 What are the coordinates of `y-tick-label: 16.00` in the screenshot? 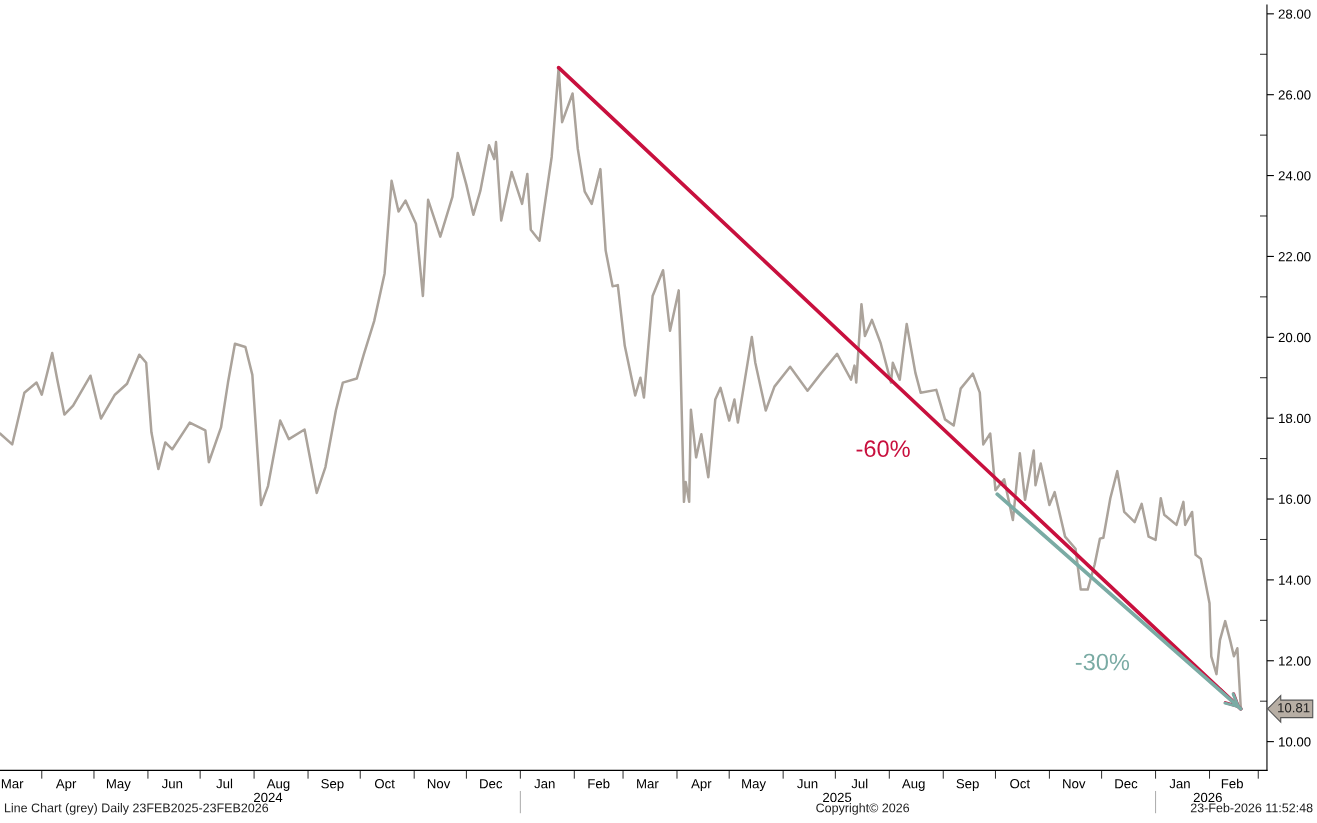 It's located at (1295, 499).